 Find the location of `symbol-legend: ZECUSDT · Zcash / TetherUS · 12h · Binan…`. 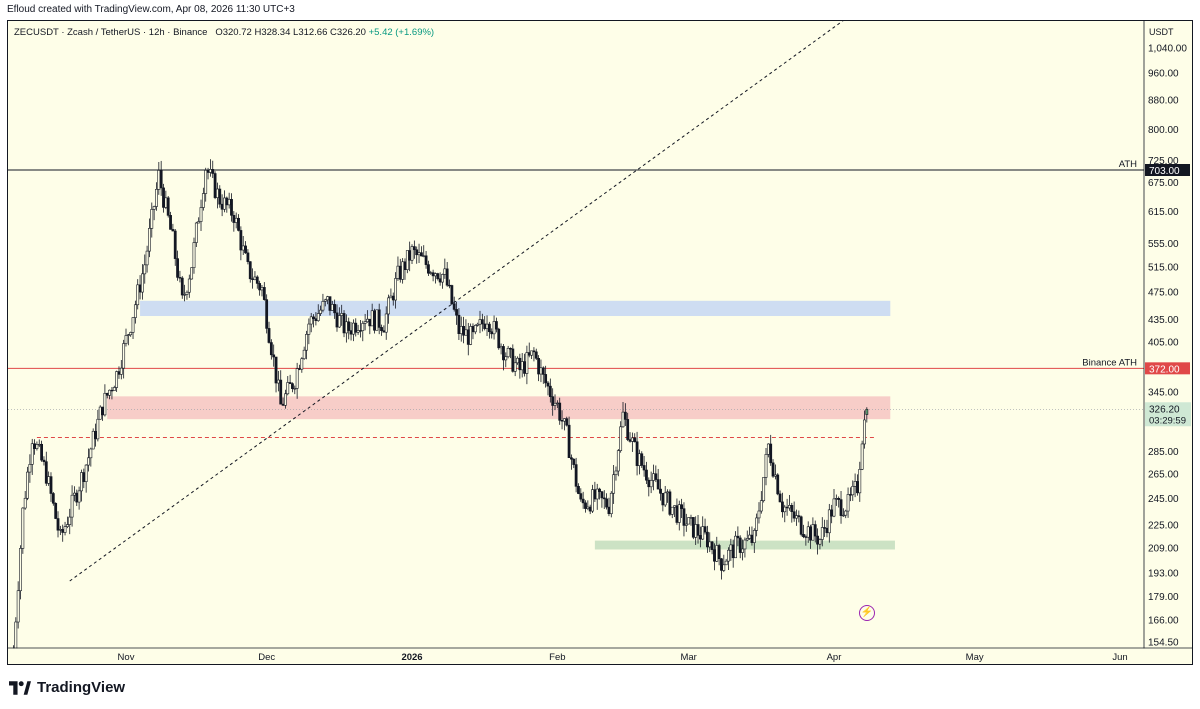

symbol-legend: ZECUSDT · Zcash / TetherUS · 12h · Binan… is located at coordinates (224, 32).